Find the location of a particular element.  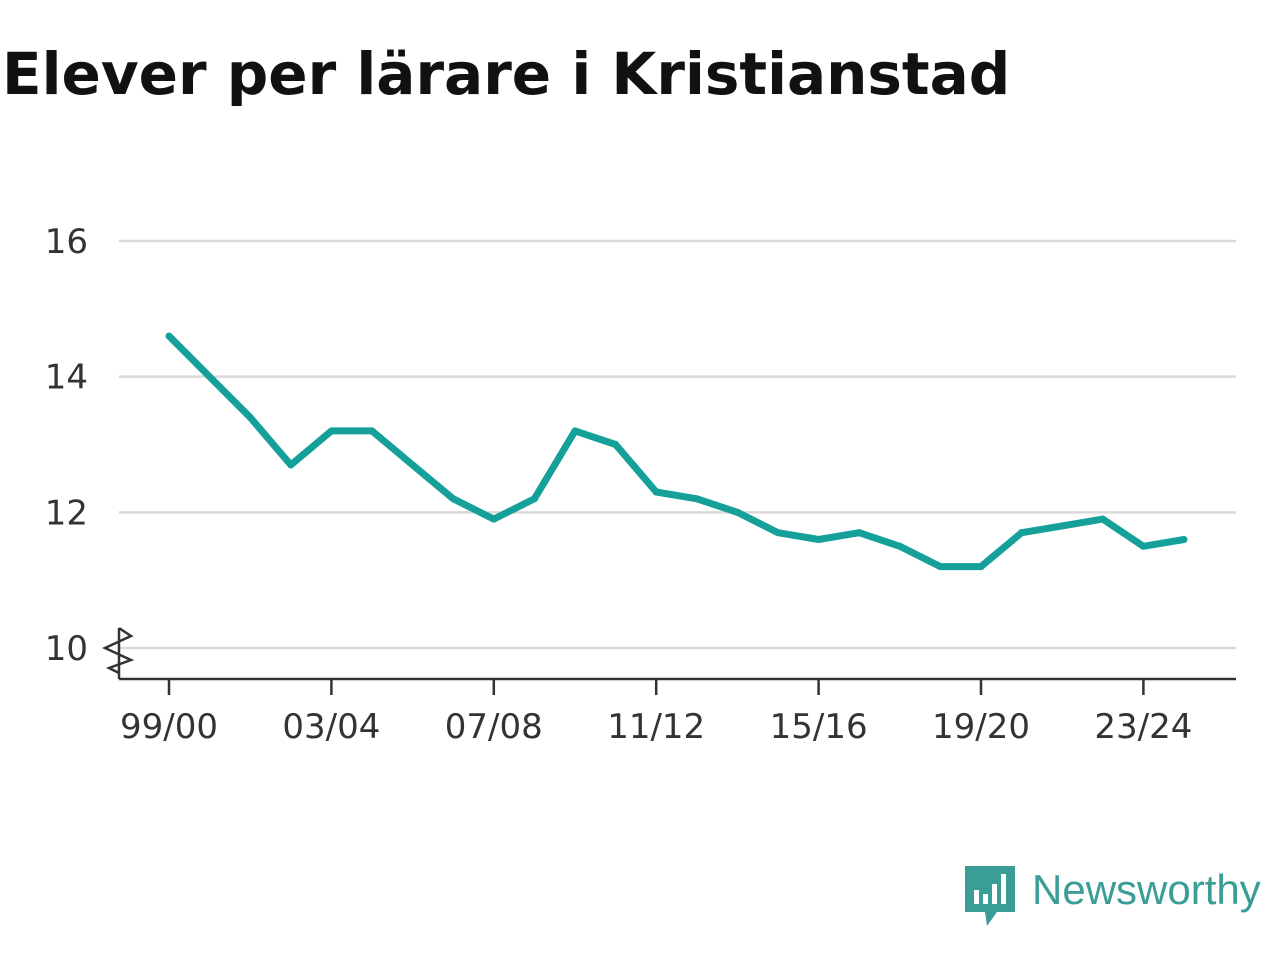

data-point-15/16 is located at coordinates (819, 539).